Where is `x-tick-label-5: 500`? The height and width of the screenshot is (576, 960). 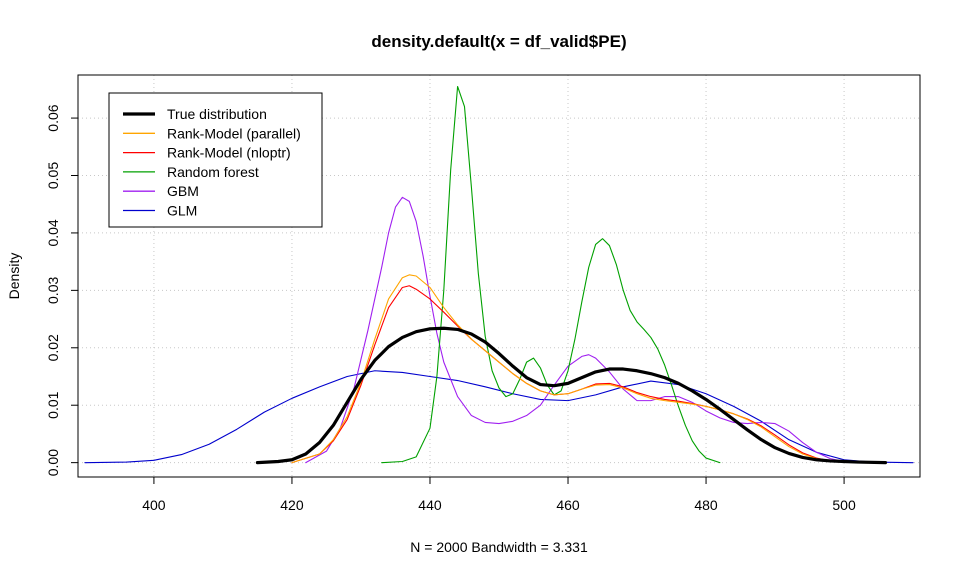
x-tick-label-5: 500 is located at coordinates (844, 505).